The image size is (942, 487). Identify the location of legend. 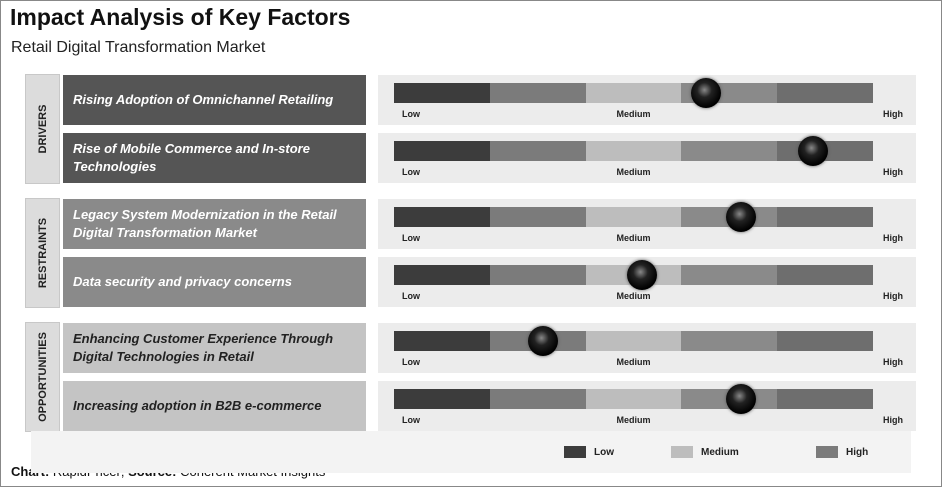
(471, 452).